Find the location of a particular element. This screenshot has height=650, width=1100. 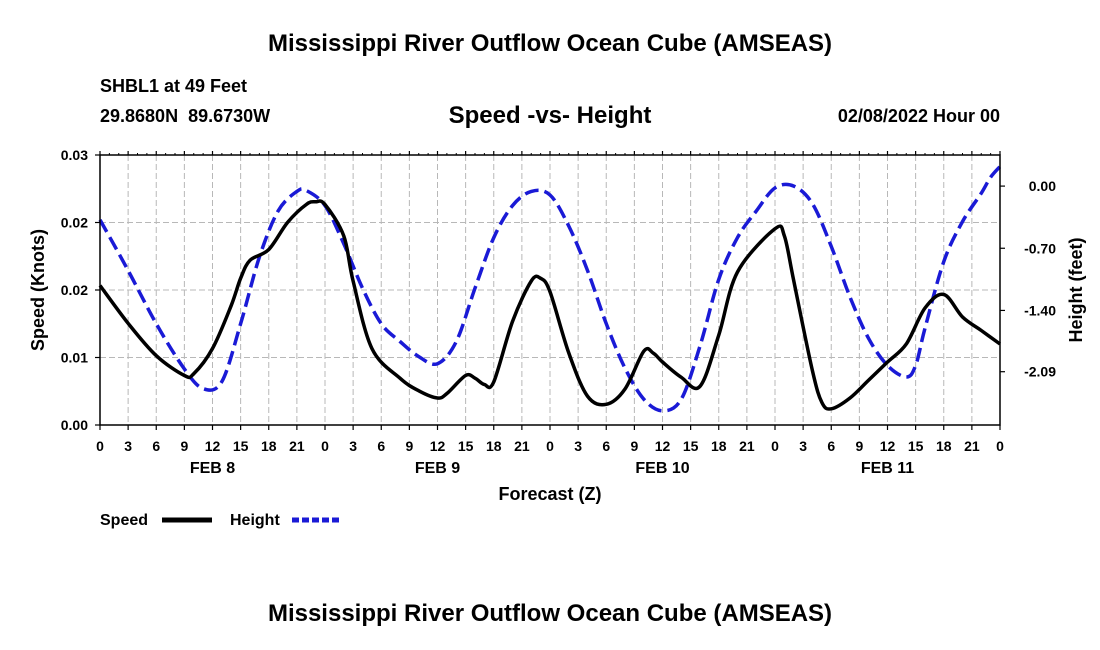

day-label: FEB 8 is located at coordinates (212, 468).